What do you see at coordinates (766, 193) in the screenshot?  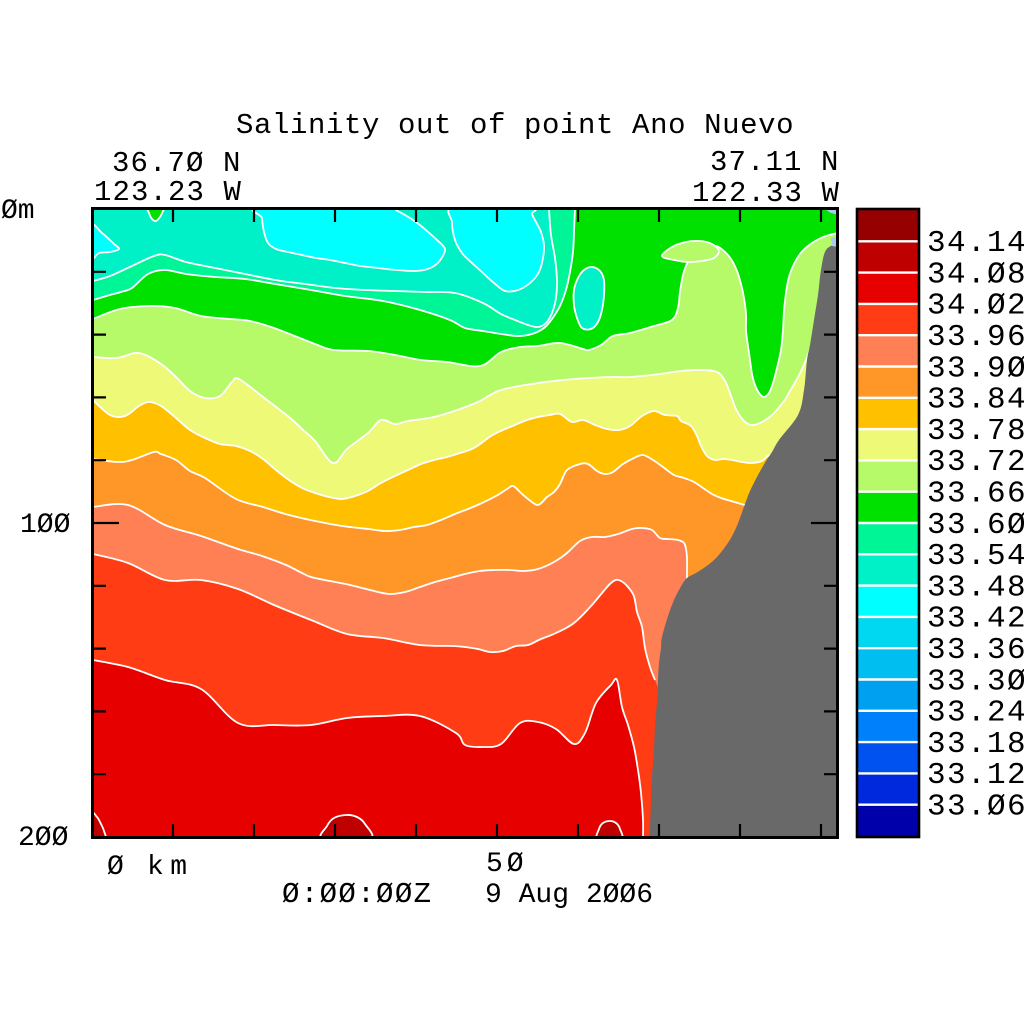 I see `svg-text: 122.33 W` at bounding box center [766, 193].